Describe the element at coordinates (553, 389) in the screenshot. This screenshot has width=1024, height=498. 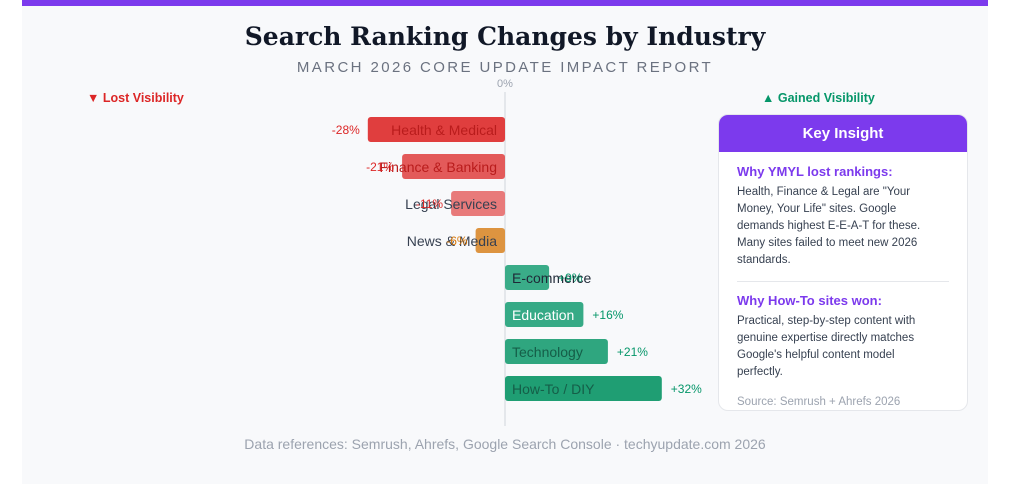
I see `category-label-7: How-To / DIY` at that location.